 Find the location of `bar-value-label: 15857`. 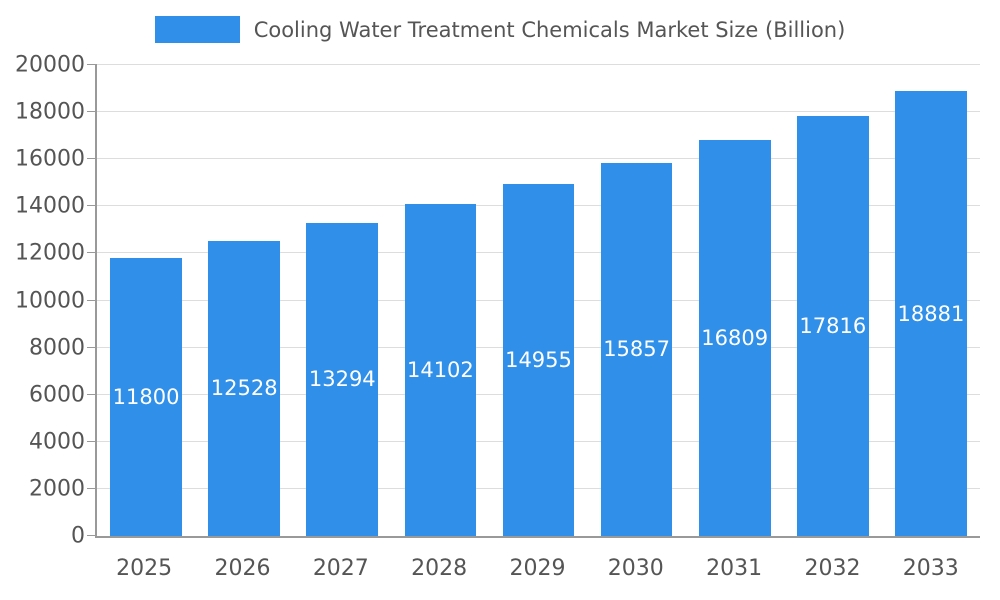

bar-value-label: 15857 is located at coordinates (636, 349).